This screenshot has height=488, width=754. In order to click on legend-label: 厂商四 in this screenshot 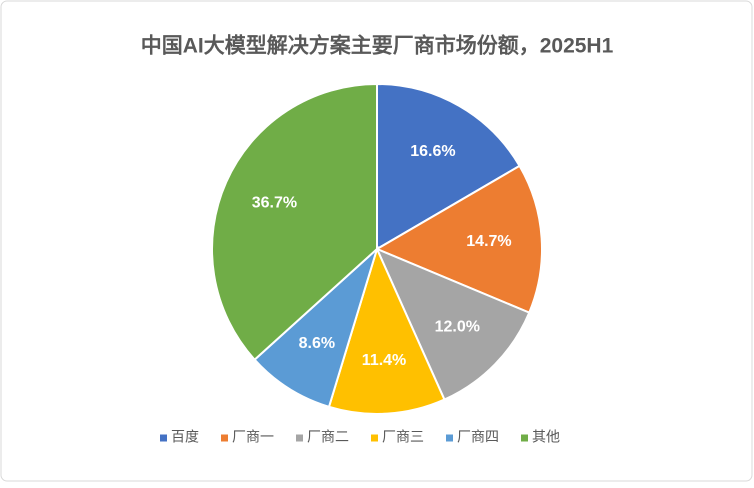, I will do `click(478, 437)`.